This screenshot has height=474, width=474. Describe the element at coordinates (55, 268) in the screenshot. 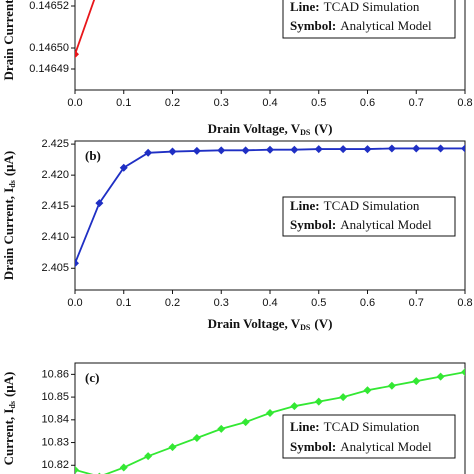

I see `y-tick-label: 2.405` at that location.